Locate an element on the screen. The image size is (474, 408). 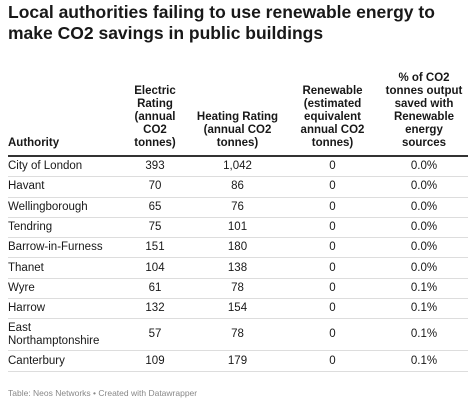
cell-heating-rating: 154 is located at coordinates (237, 309).